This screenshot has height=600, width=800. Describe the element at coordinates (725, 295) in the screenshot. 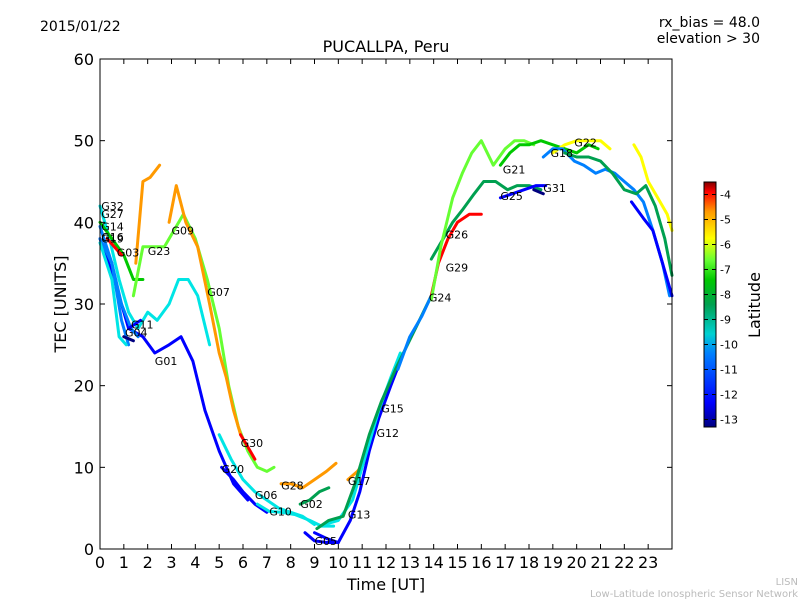

I see `colorbar-tick-label: -8` at that location.